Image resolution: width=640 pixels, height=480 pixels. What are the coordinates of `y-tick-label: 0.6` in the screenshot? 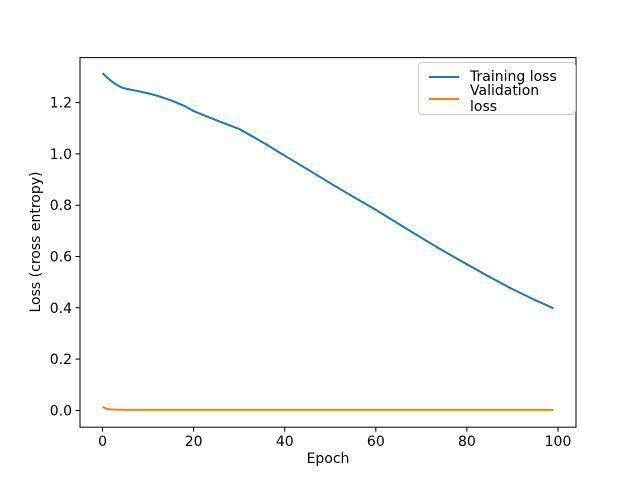 It's located at (61, 258).